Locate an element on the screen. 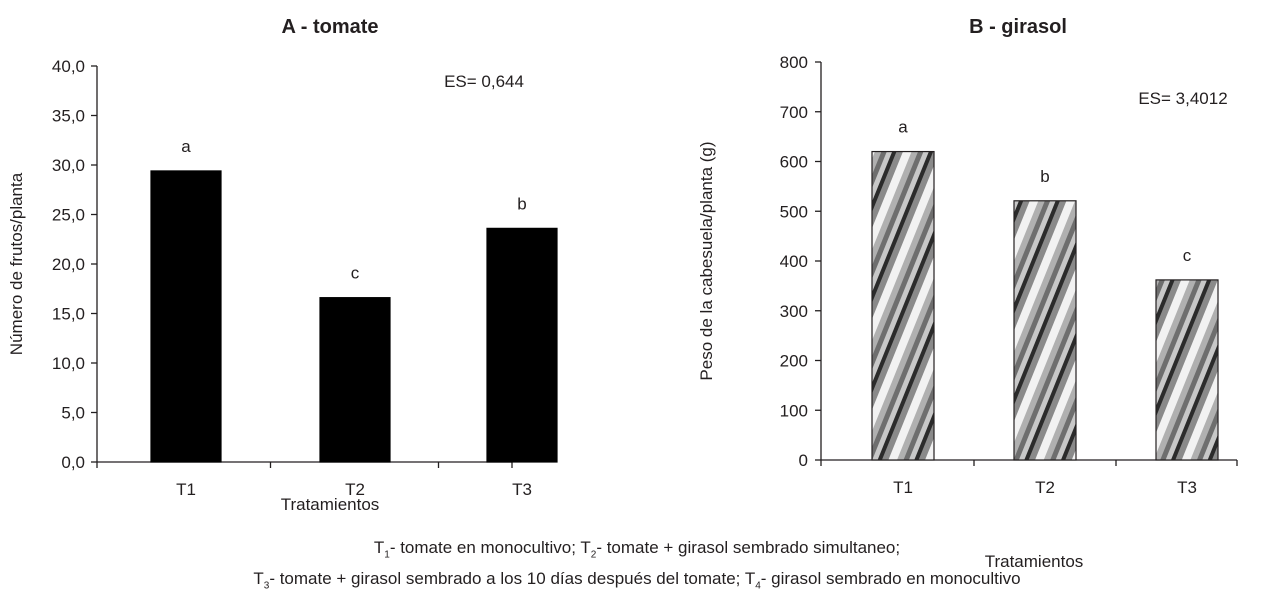 The image size is (1274, 611). y-tick-label: 500 is located at coordinates (794, 211).